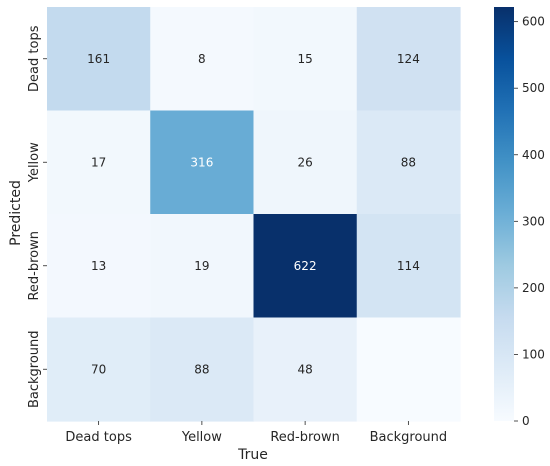  Describe the element at coordinates (533, 88) in the screenshot. I see `colorbar-tick-label: 500` at that location.